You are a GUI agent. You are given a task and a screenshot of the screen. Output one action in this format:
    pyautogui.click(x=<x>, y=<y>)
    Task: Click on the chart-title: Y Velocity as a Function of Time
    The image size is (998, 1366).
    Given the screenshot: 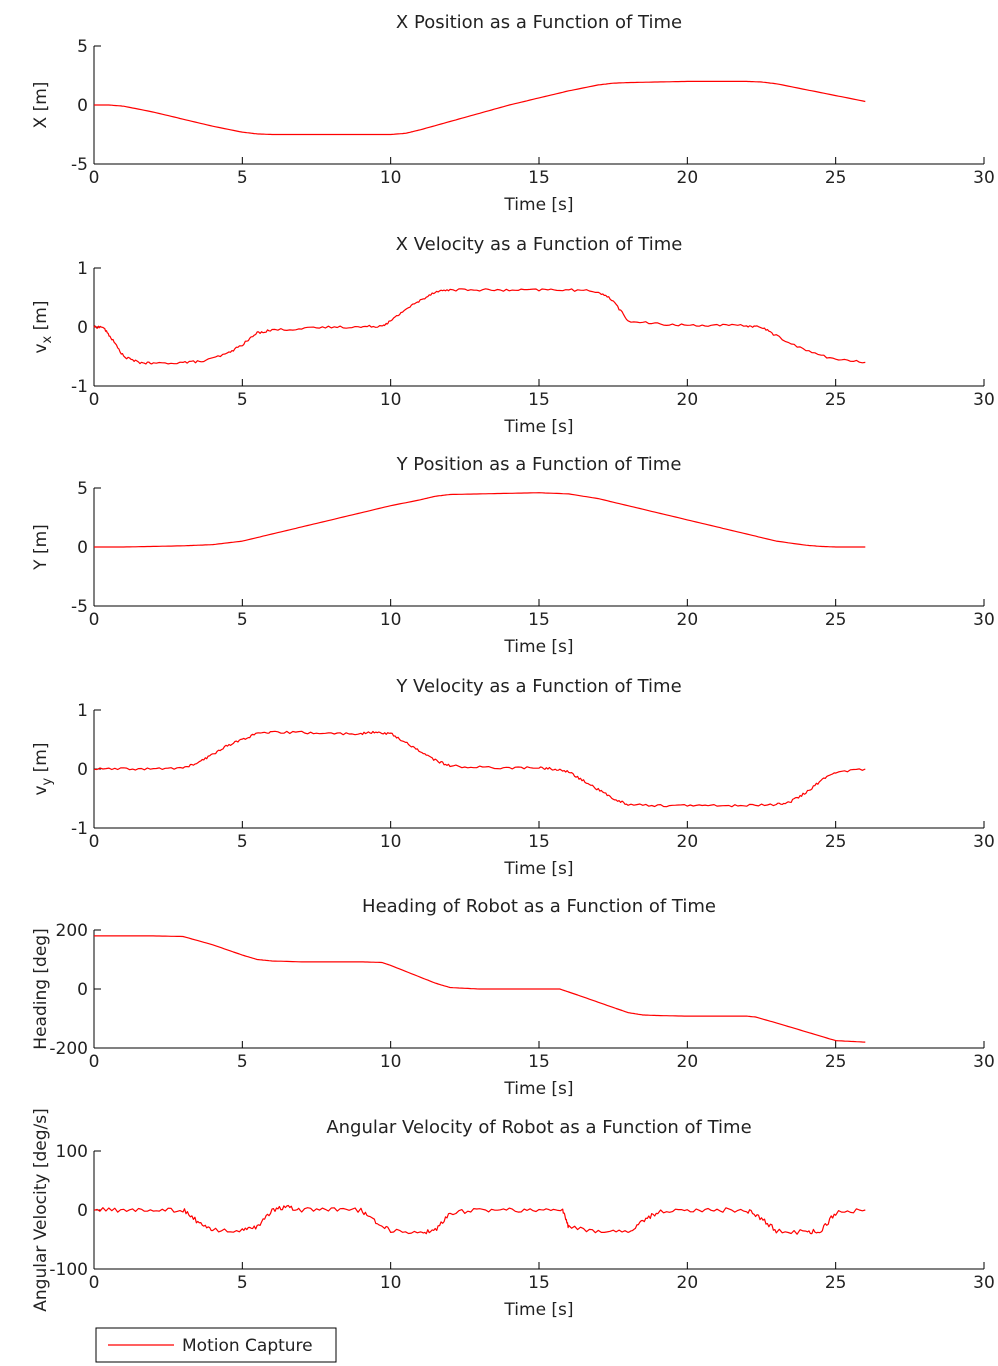 What is the action you would take?
    pyautogui.click(x=538, y=686)
    